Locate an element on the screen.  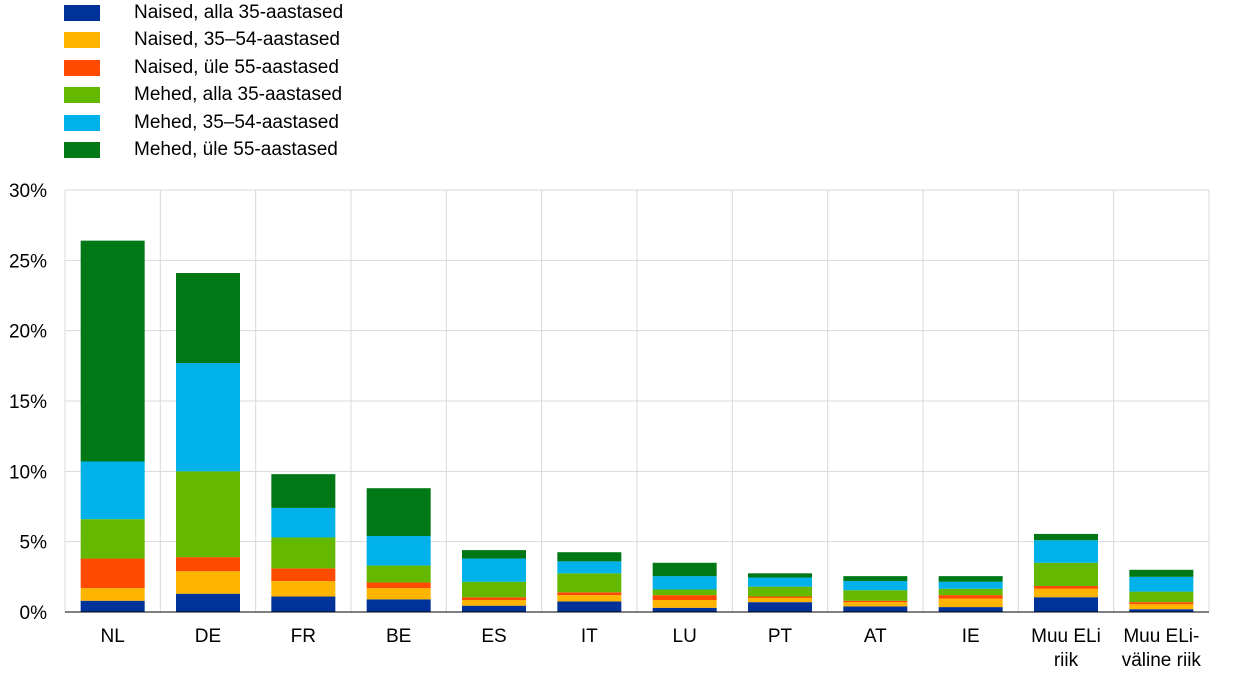
x-tick-label: DE is located at coordinates (208, 636).